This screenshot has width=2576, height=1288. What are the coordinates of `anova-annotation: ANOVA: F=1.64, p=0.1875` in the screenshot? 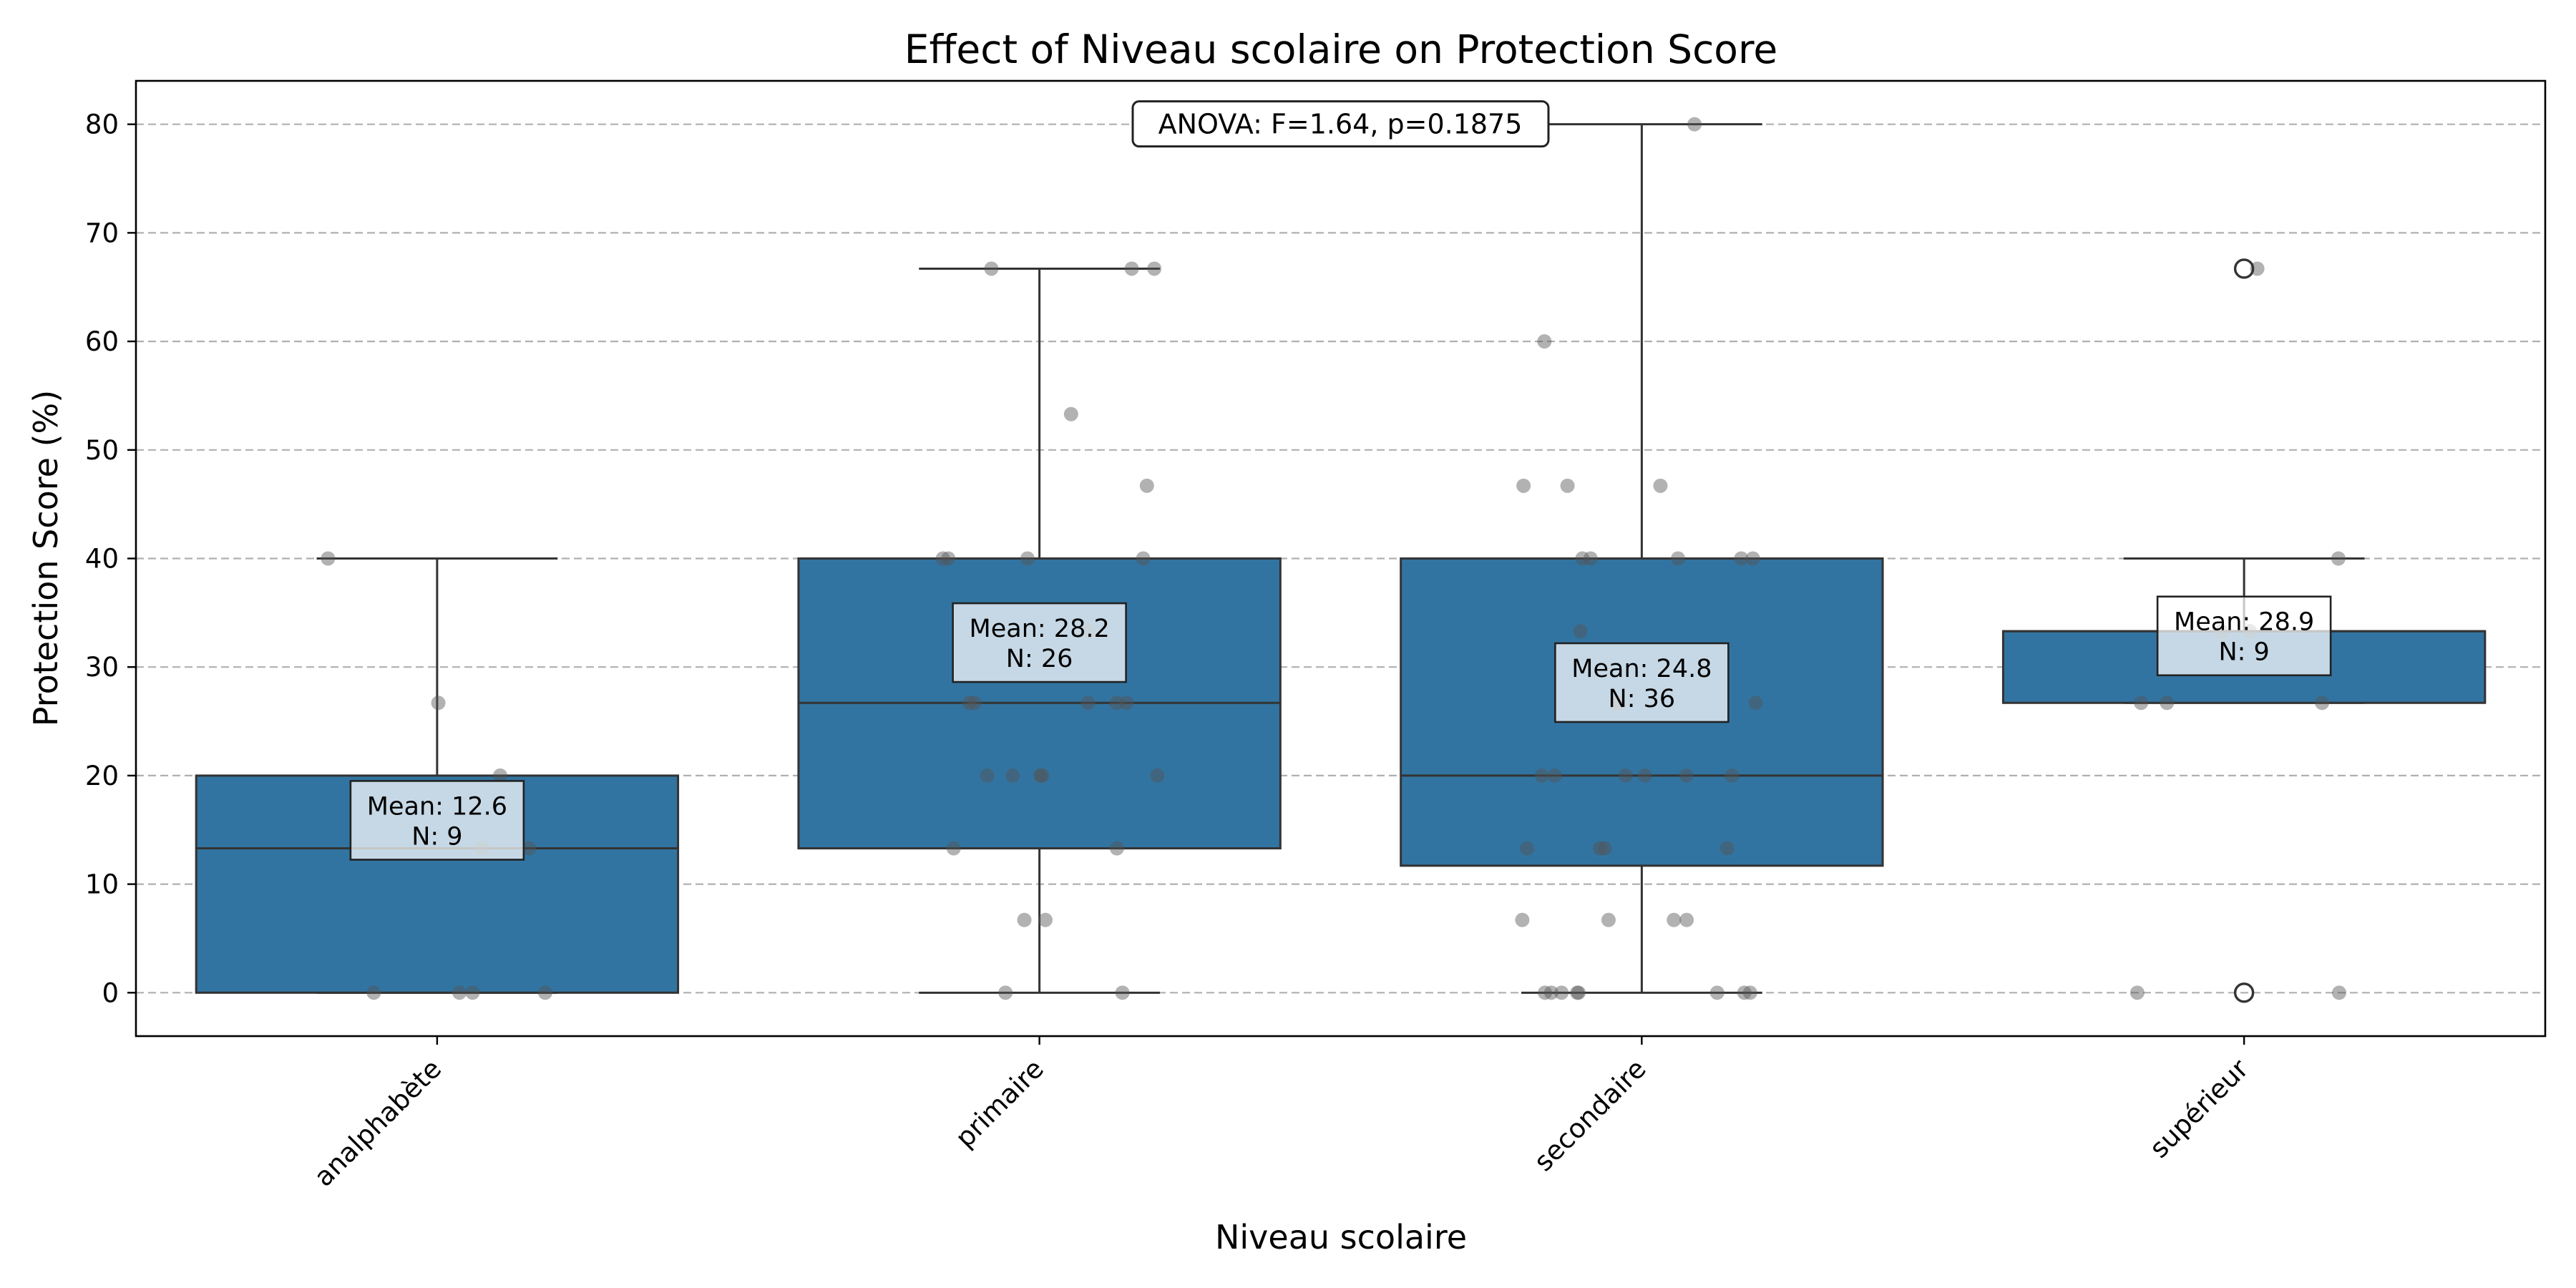 It's located at (1340, 124).